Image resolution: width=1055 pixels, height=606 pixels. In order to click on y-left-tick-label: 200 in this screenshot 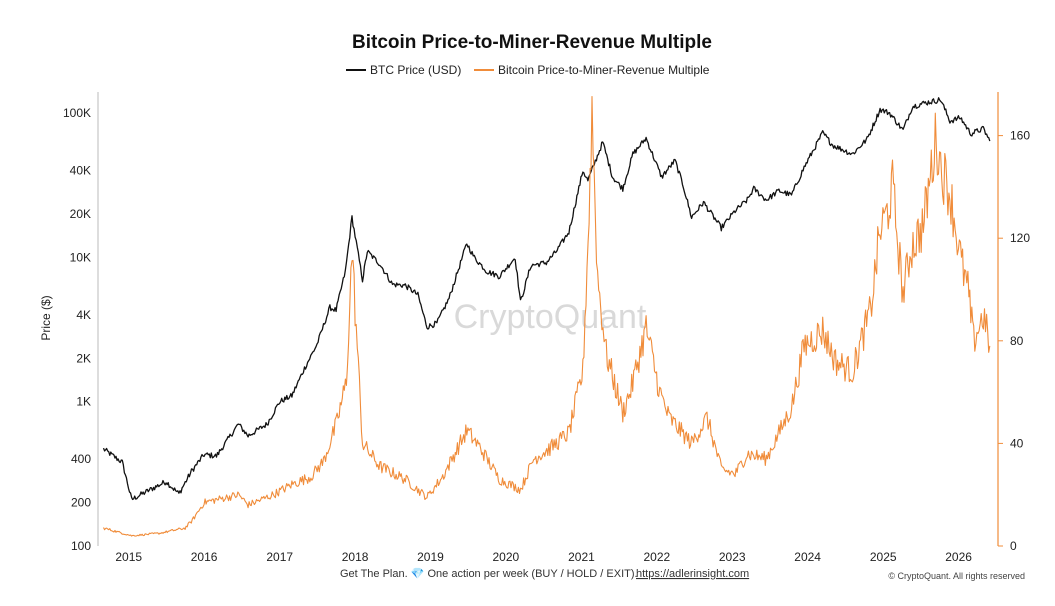, I will do `click(81, 503)`.